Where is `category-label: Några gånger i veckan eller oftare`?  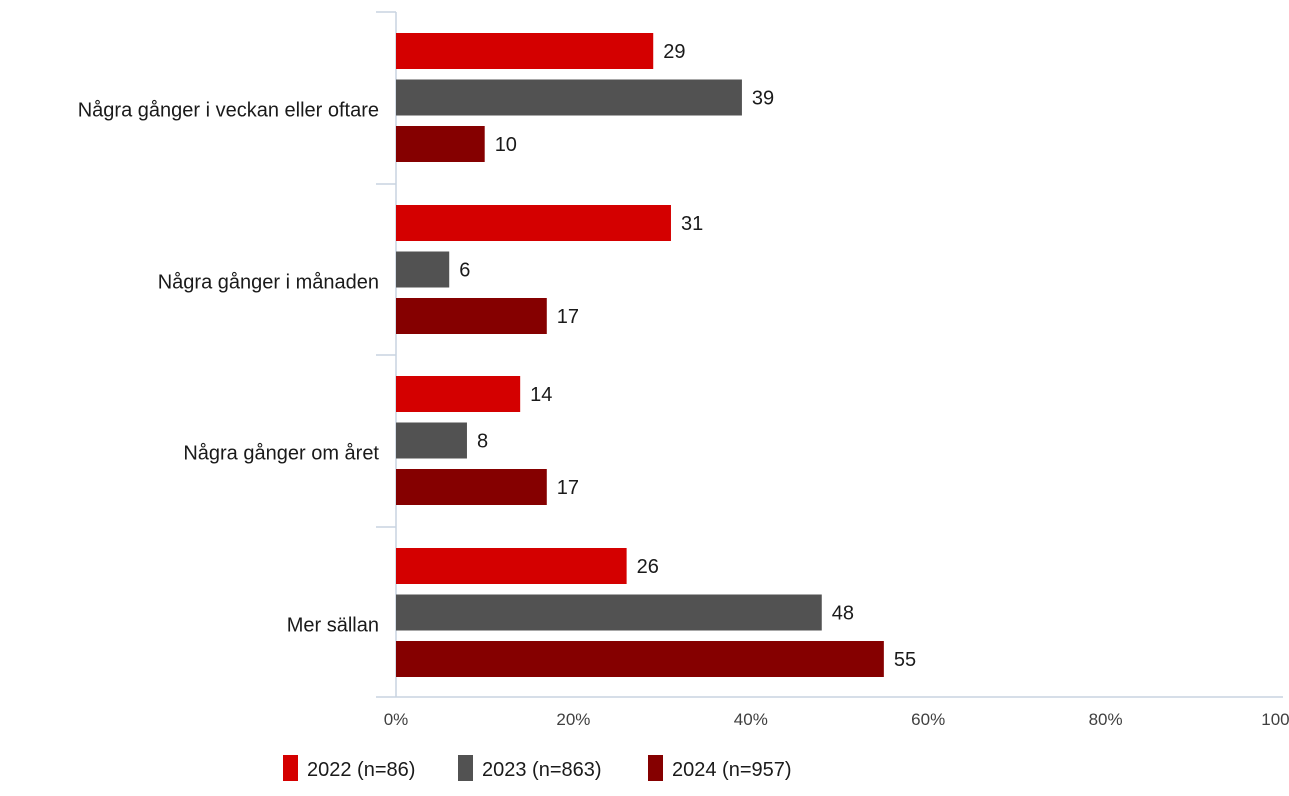 category-label: Några gånger i veckan eller oftare is located at coordinates (228, 111).